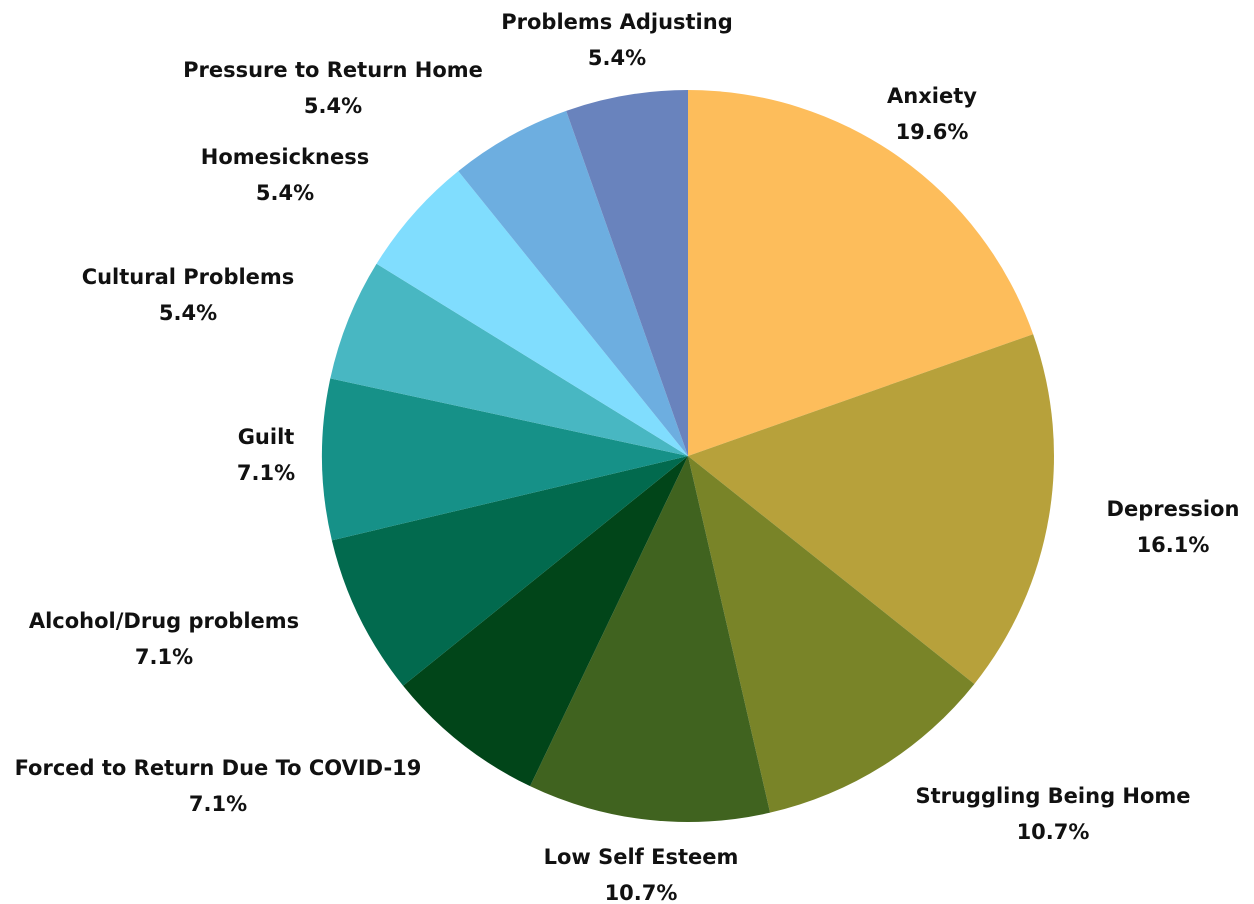 The height and width of the screenshot is (904, 1254). I want to click on slice-value-struggling-being-home: 10.7%, so click(1053, 832).